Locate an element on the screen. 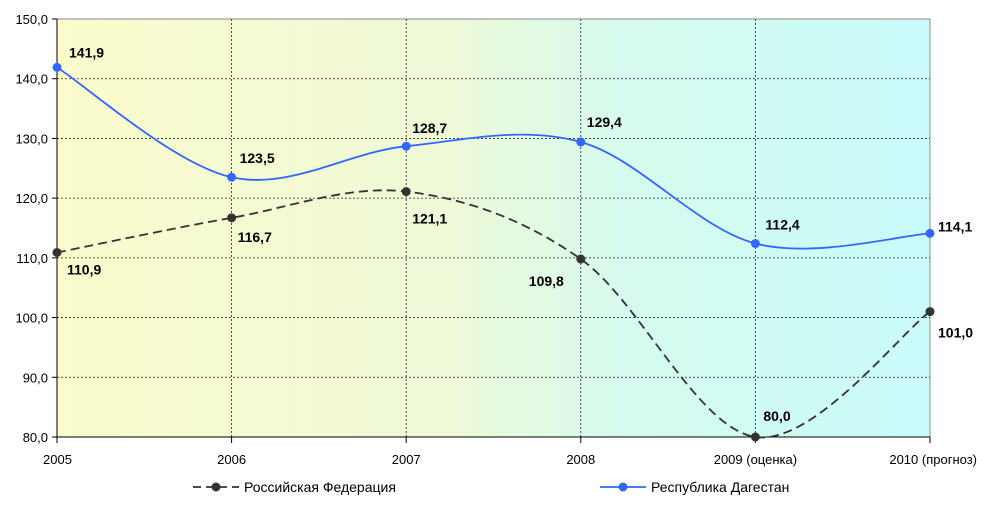  data-label-republic-dagestan: 112,4 is located at coordinates (782, 225).